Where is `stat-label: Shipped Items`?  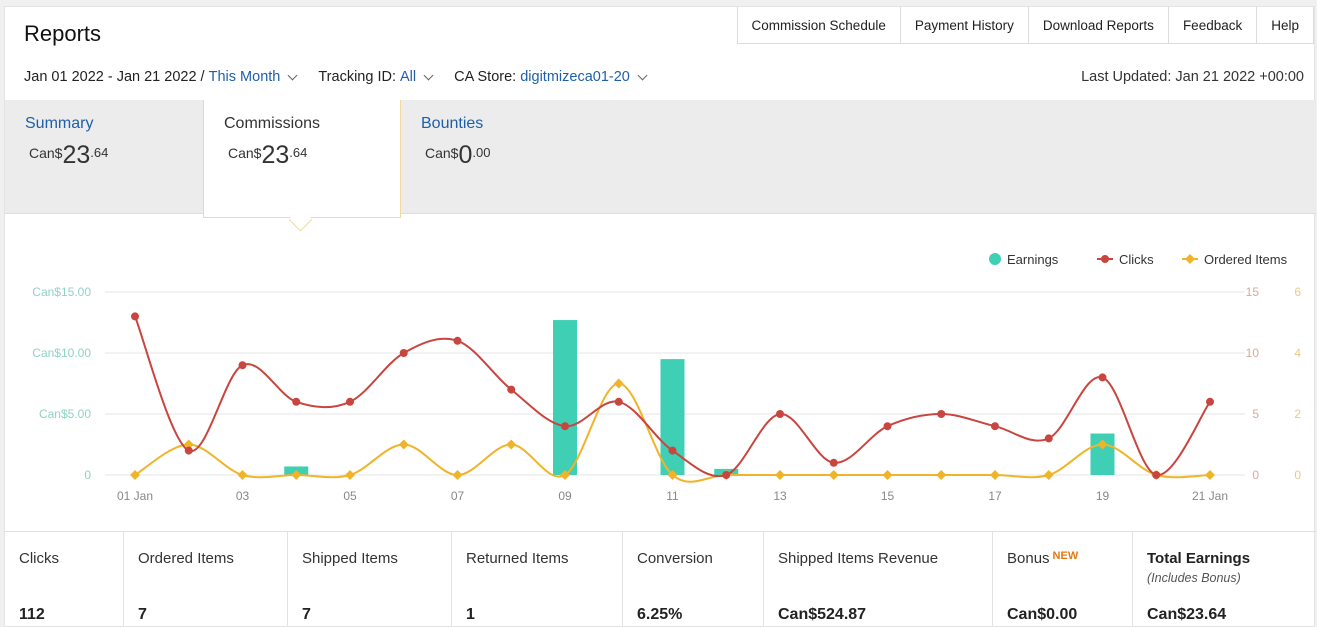
stat-label: Shipped Items is located at coordinates (350, 558).